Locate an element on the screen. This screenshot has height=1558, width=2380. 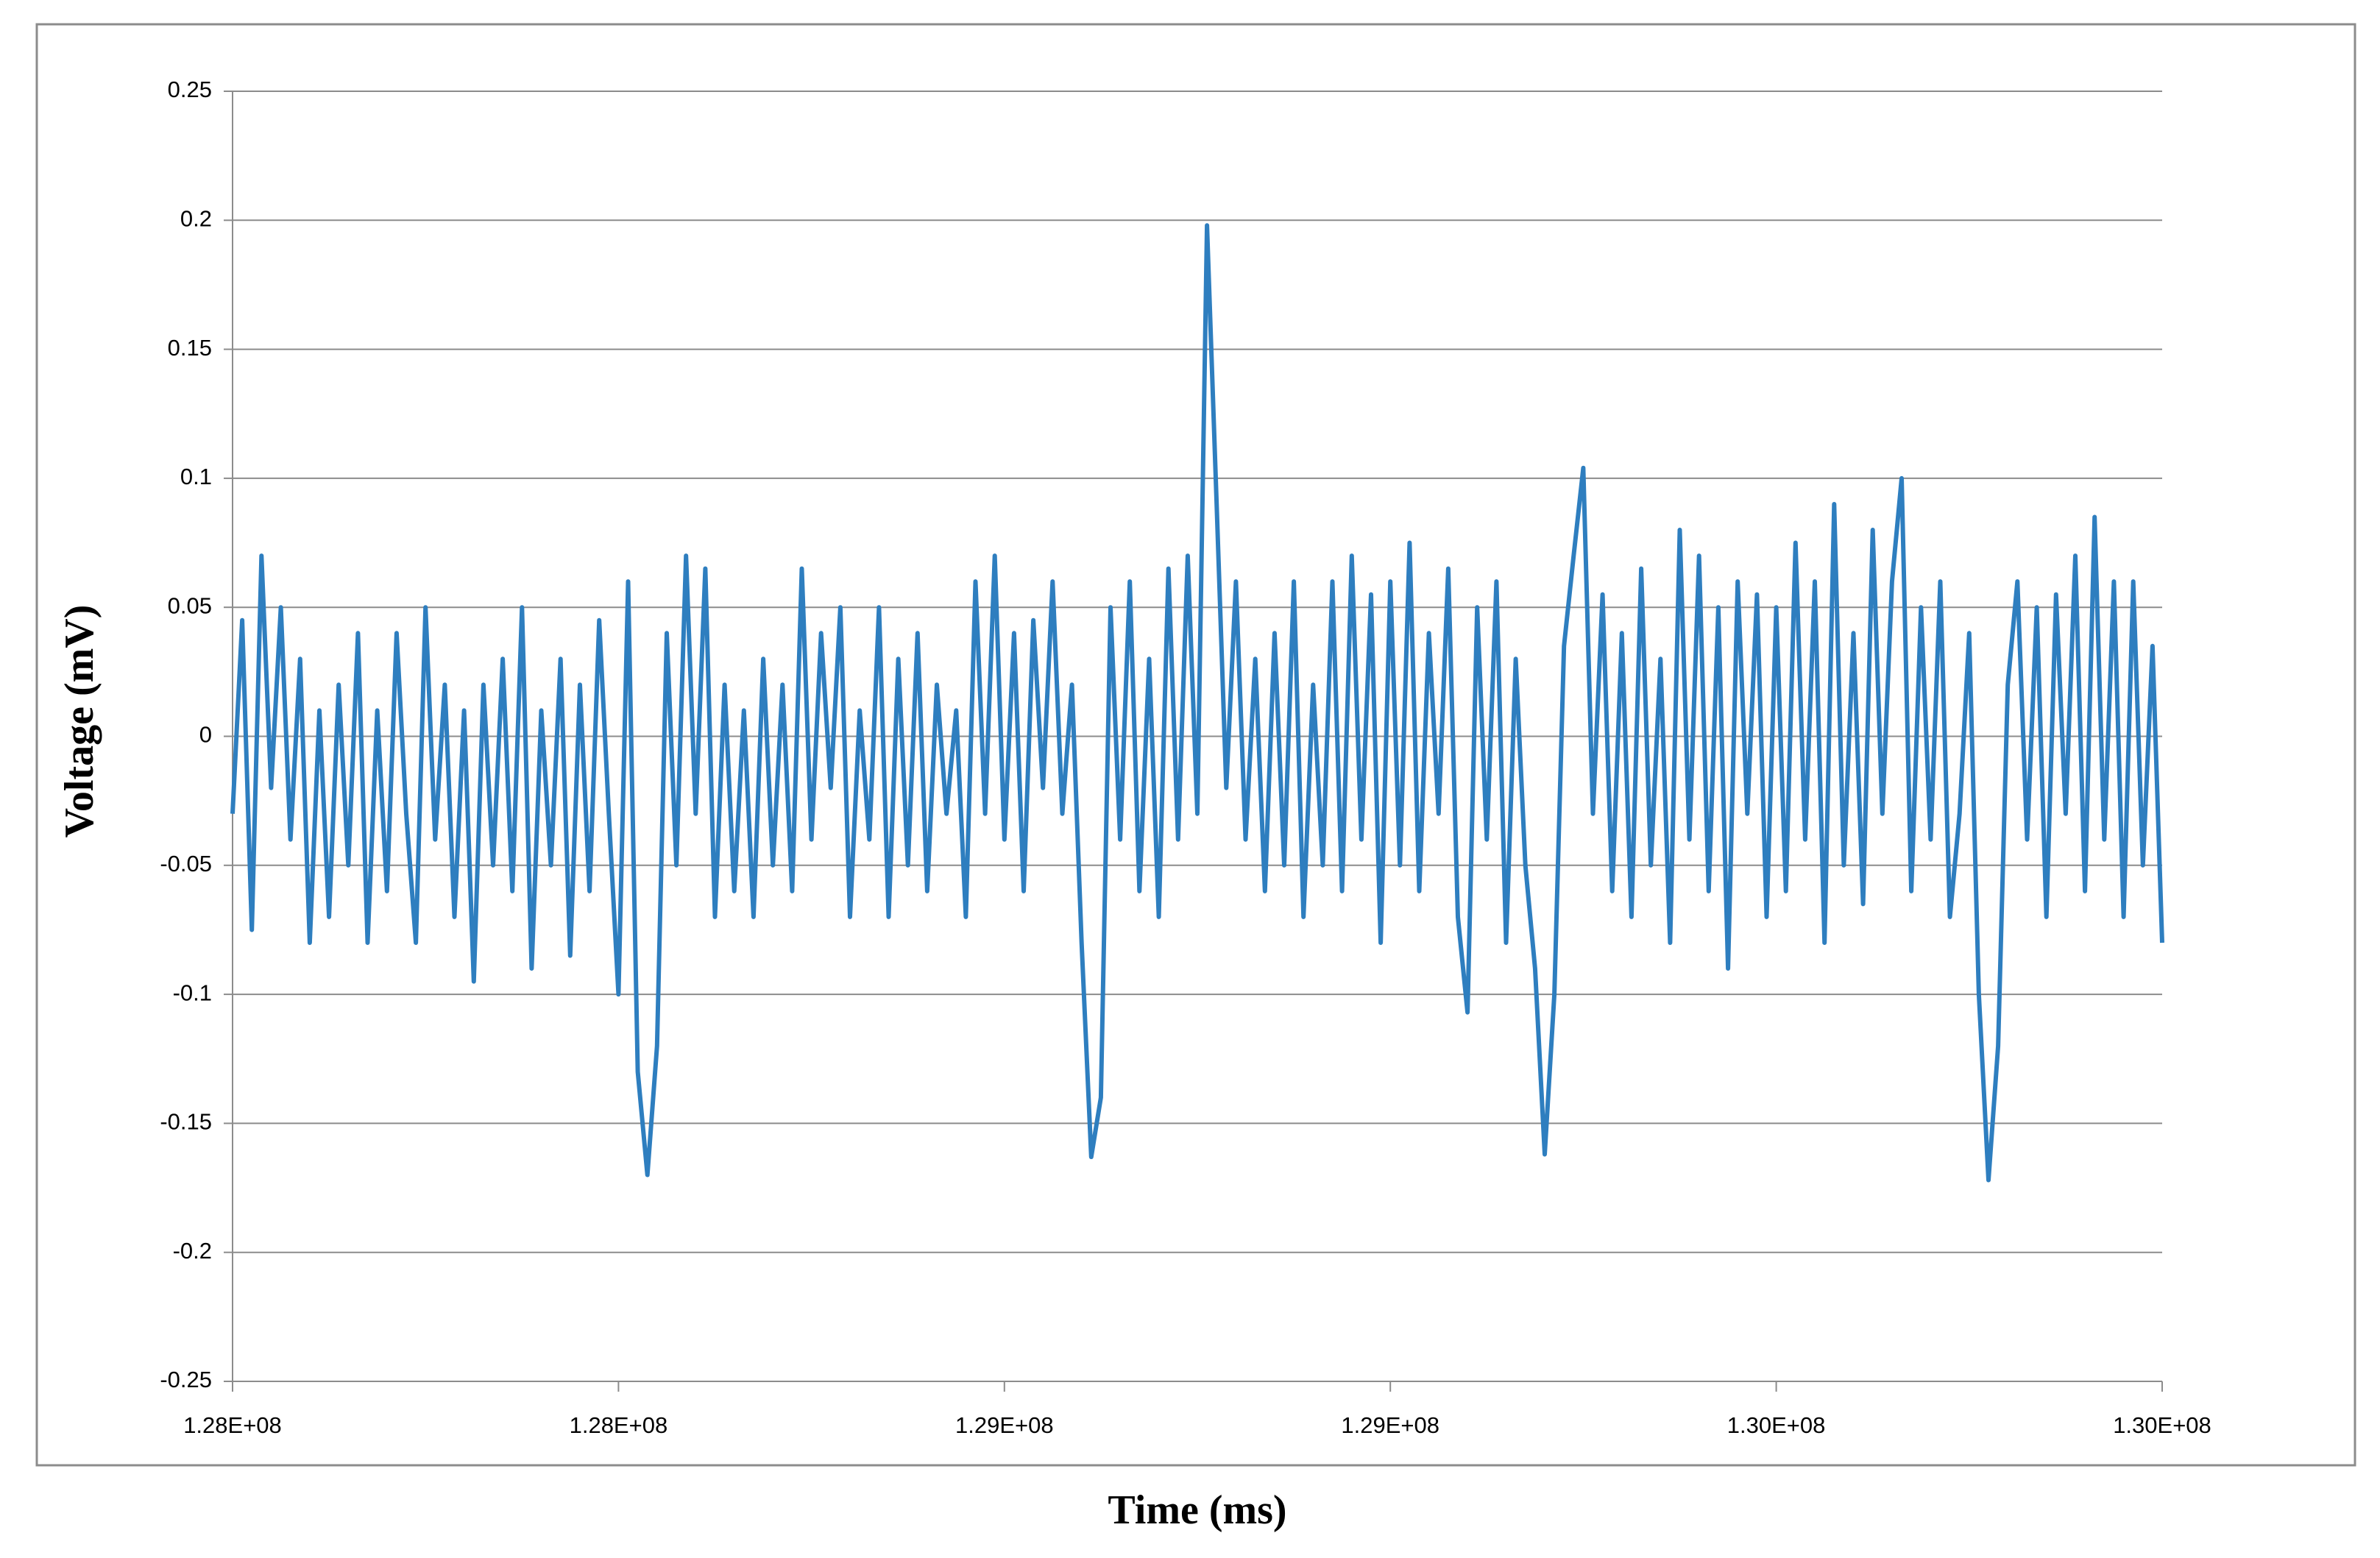
y-tick-label: 0.1 is located at coordinates (196, 476).